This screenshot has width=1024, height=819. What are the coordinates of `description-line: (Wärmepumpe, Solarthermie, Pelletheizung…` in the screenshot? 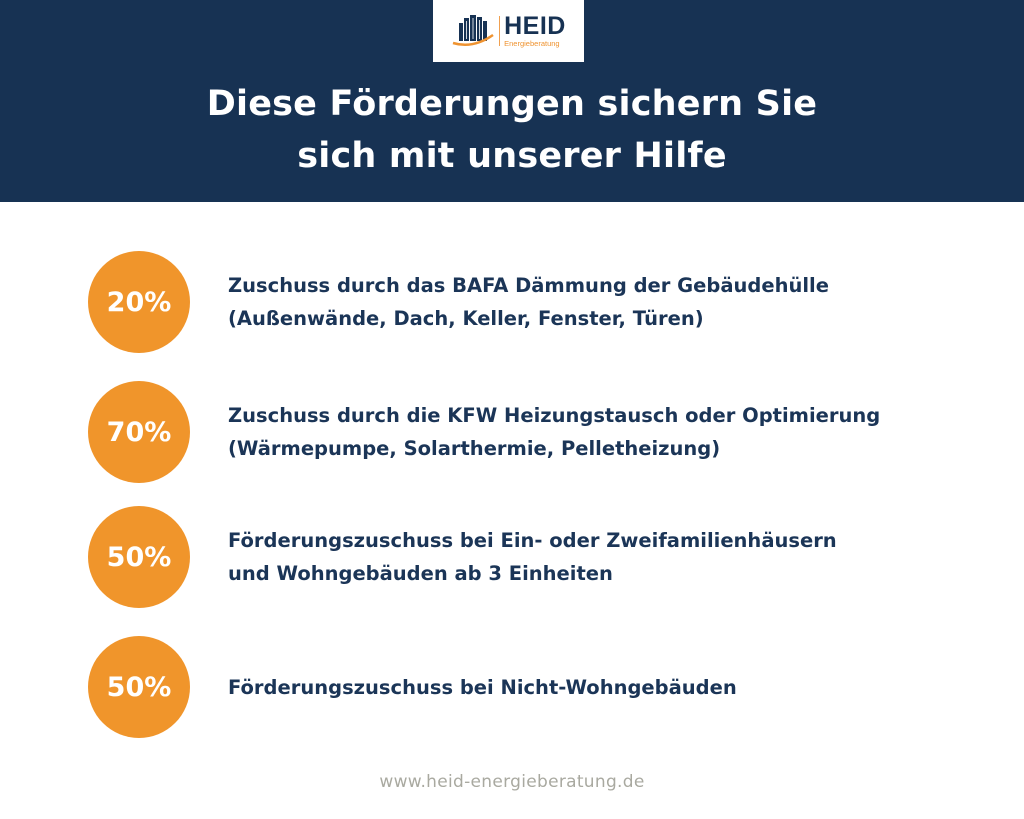 It's located at (474, 448).